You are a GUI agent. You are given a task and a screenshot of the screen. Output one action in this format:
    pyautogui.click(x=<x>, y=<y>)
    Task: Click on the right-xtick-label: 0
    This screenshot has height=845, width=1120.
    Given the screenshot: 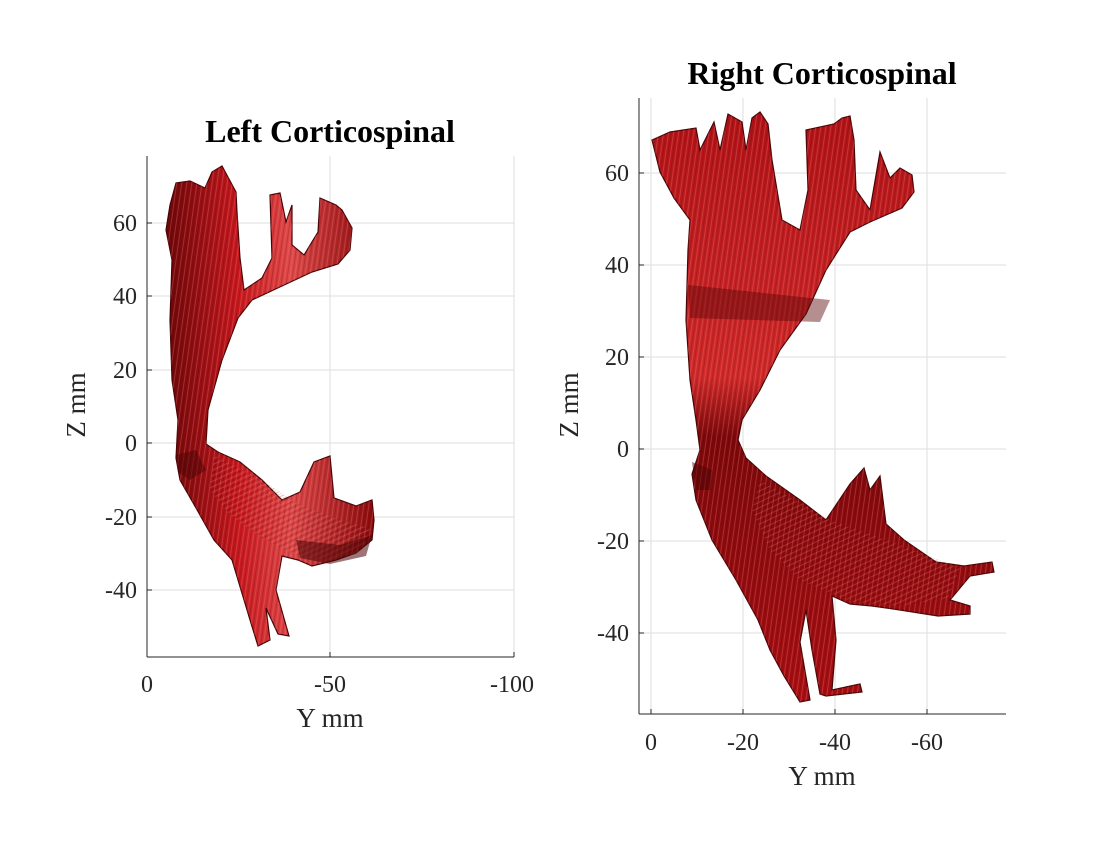 What is the action you would take?
    pyautogui.click(x=651, y=743)
    